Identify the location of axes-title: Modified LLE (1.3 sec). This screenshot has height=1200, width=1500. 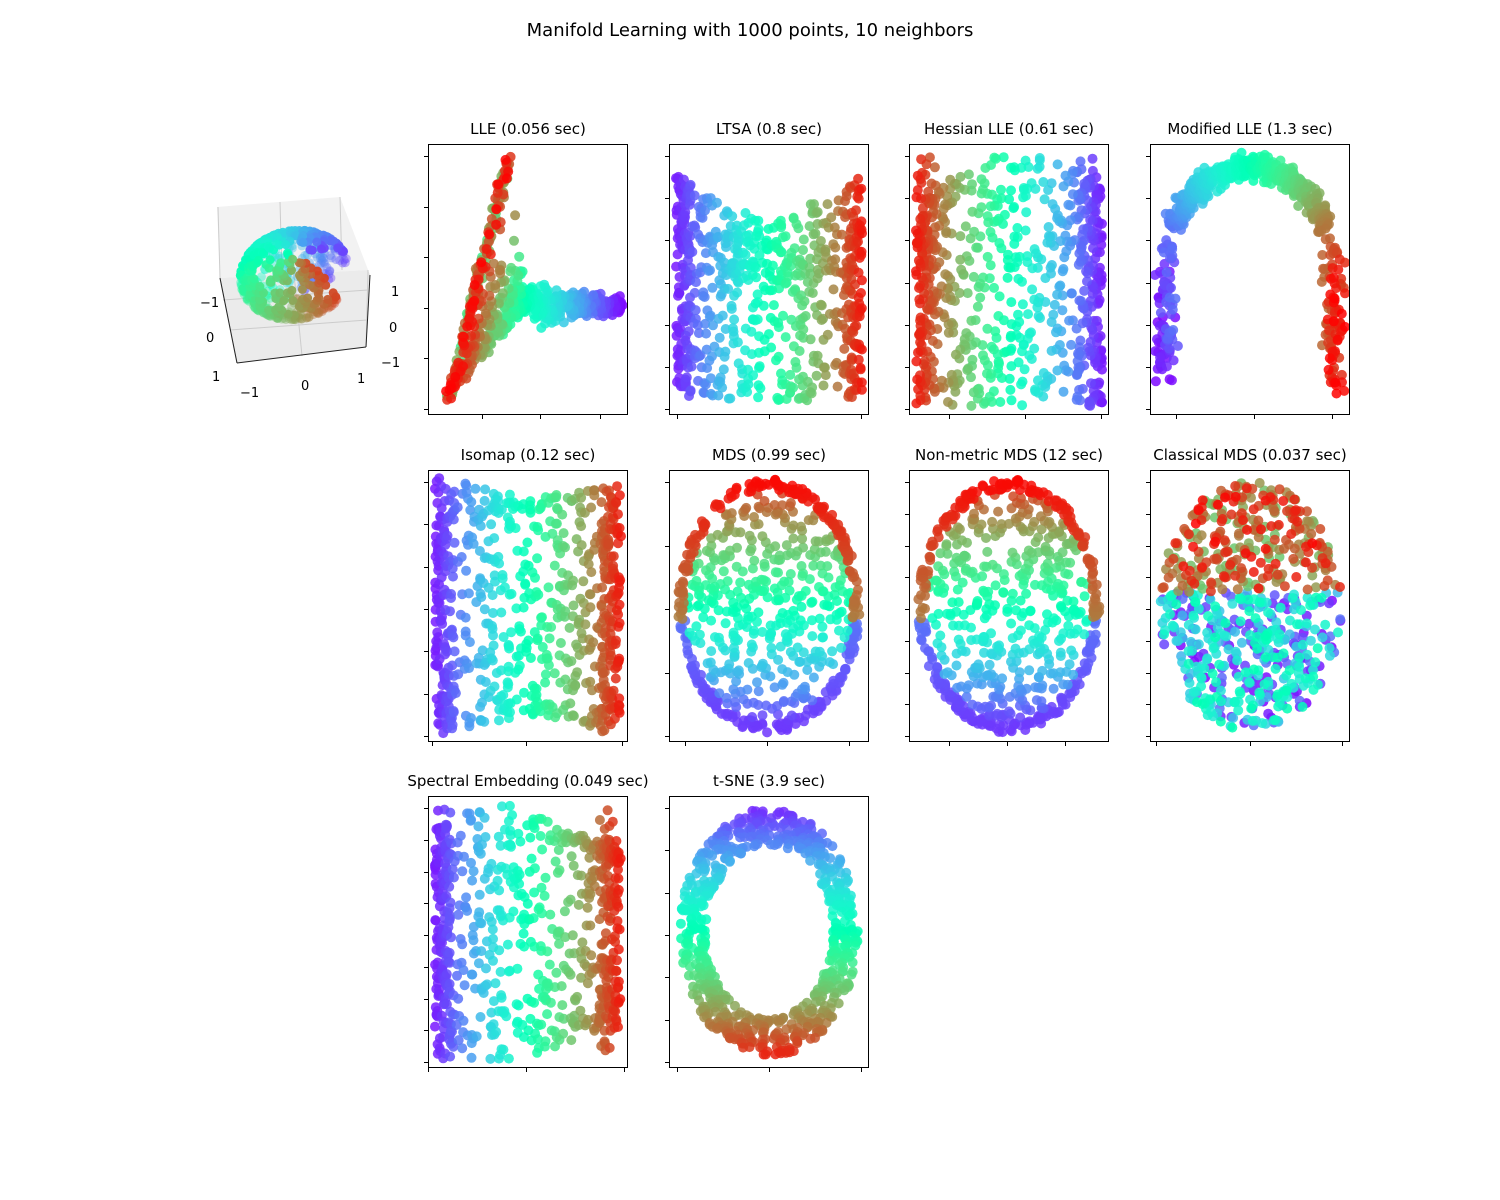
(1250, 129).